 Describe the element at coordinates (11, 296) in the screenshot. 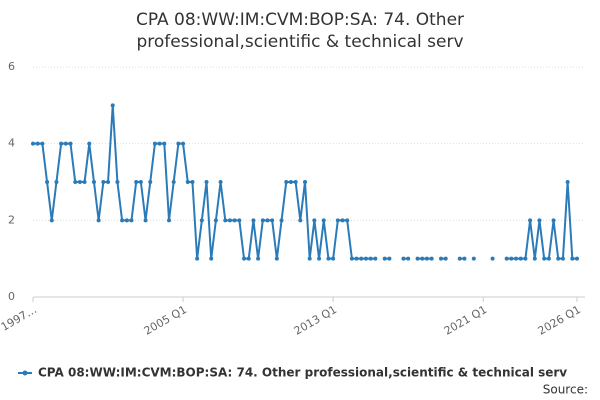

I see `y-tick-label: 0` at that location.